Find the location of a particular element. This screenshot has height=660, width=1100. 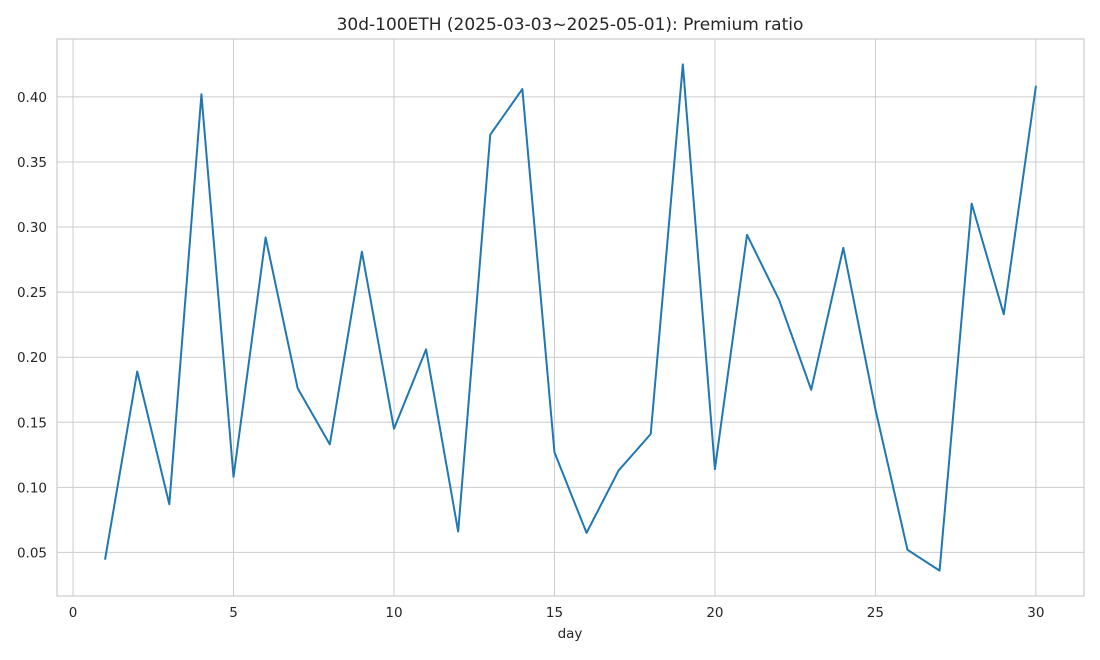

y-tick-label: 0.20 is located at coordinates (32, 358).